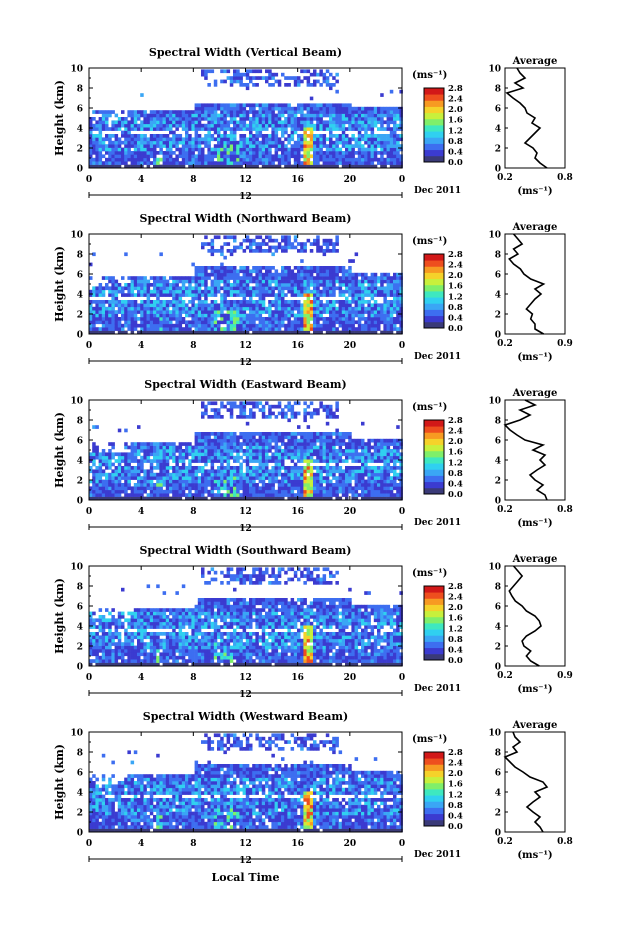 This screenshot has width=622, height=929. Describe the element at coordinates (455, 495) in the screenshot. I see `colorbar-tick-label: 0.0` at that location.